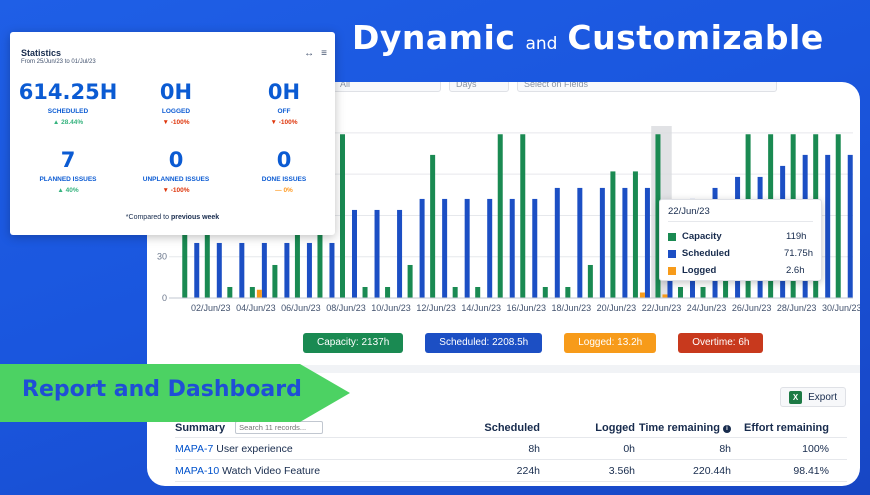  Describe the element at coordinates (503, 369) in the screenshot. I see `section-divider` at that location.